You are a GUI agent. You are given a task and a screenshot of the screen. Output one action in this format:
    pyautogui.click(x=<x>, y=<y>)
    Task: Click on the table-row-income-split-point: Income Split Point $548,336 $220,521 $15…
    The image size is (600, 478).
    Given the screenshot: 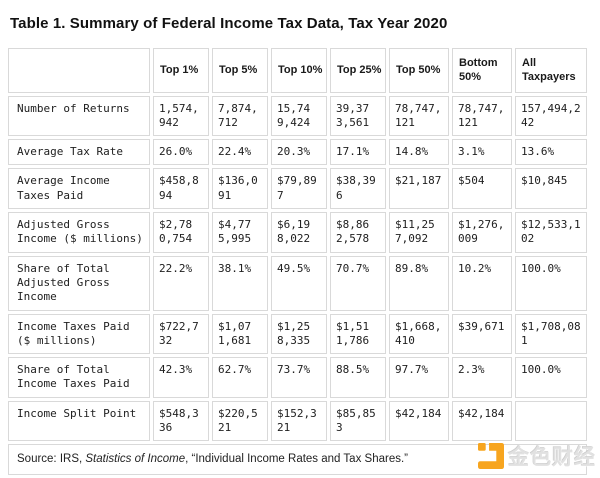 What is the action you would take?
    pyautogui.click(x=297, y=421)
    